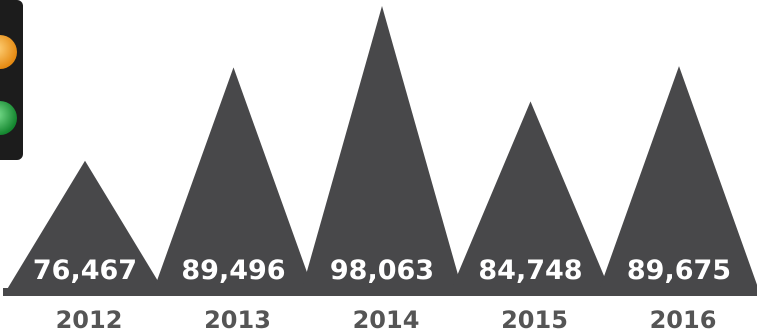  I want to click on value-label-2014: 98,063, so click(382, 270).